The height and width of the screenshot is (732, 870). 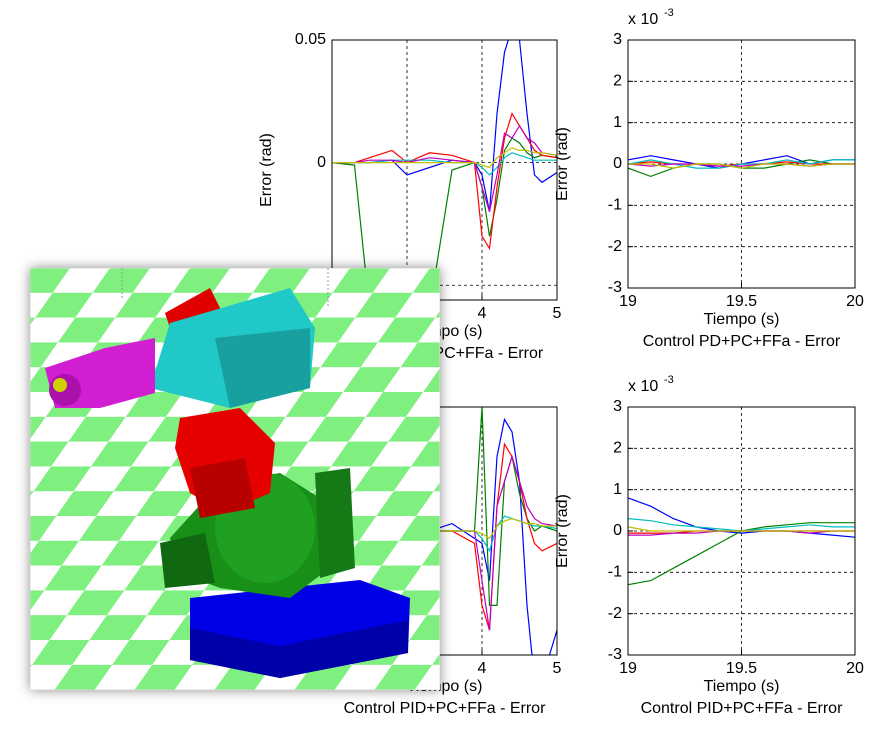 What do you see at coordinates (310, 39) in the screenshot?
I see `y-tick-label: 0.05` at bounding box center [310, 39].